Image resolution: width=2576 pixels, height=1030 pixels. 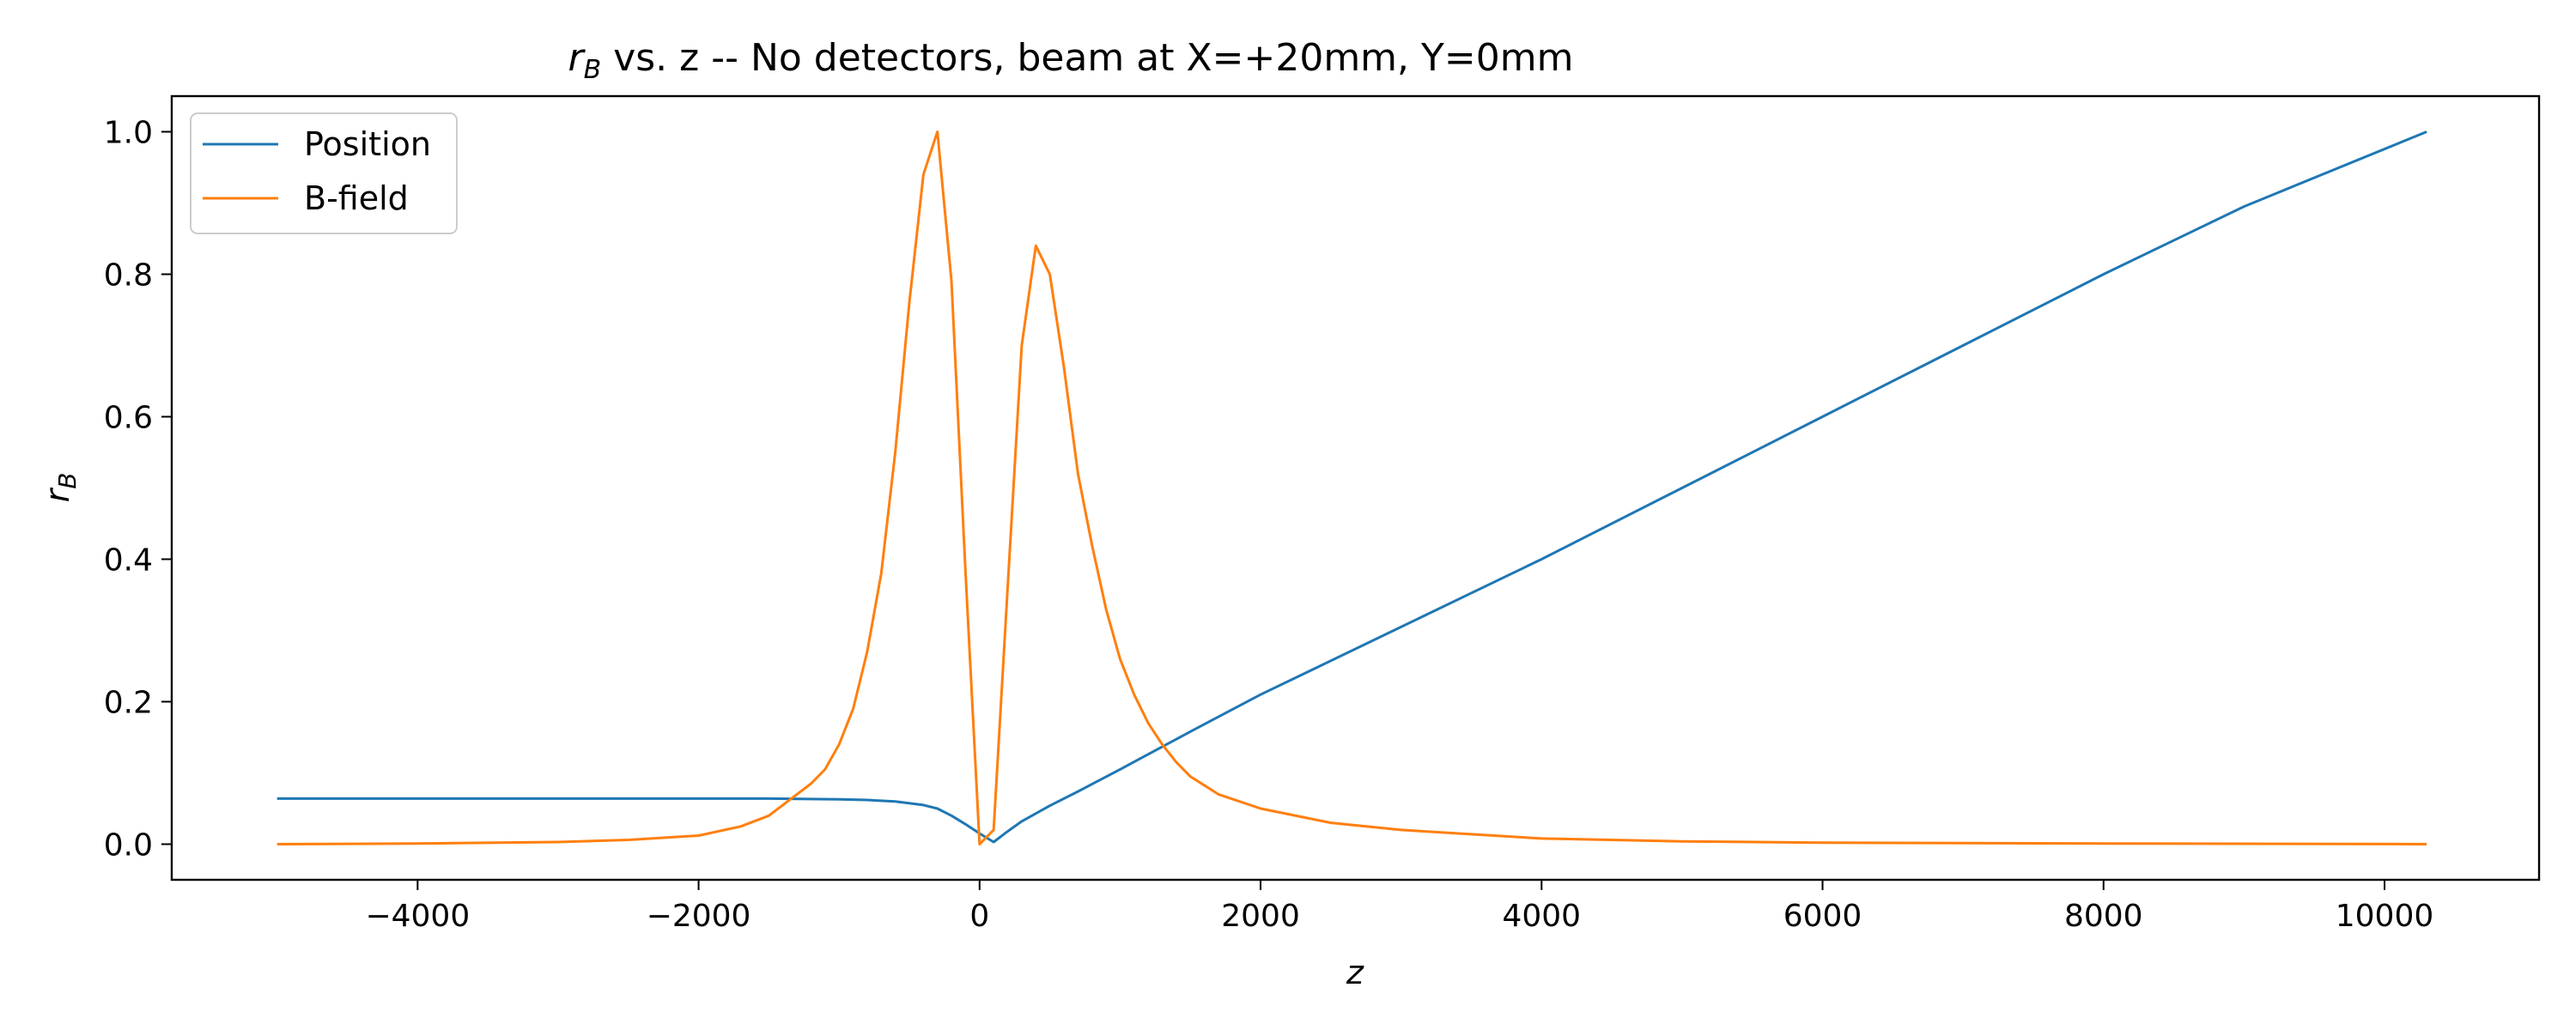 I want to click on y-tick-label: 0.0, so click(x=128, y=845).